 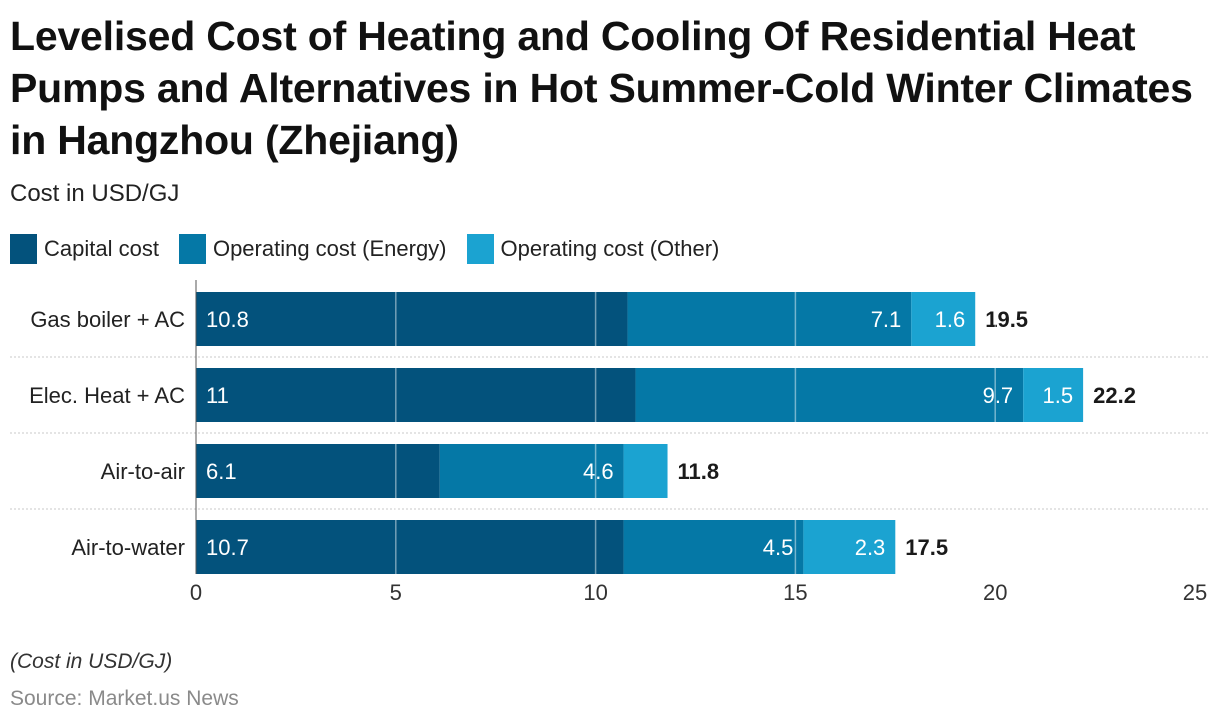 What do you see at coordinates (1114, 395) in the screenshot?
I see `total-label: 22.2` at bounding box center [1114, 395].